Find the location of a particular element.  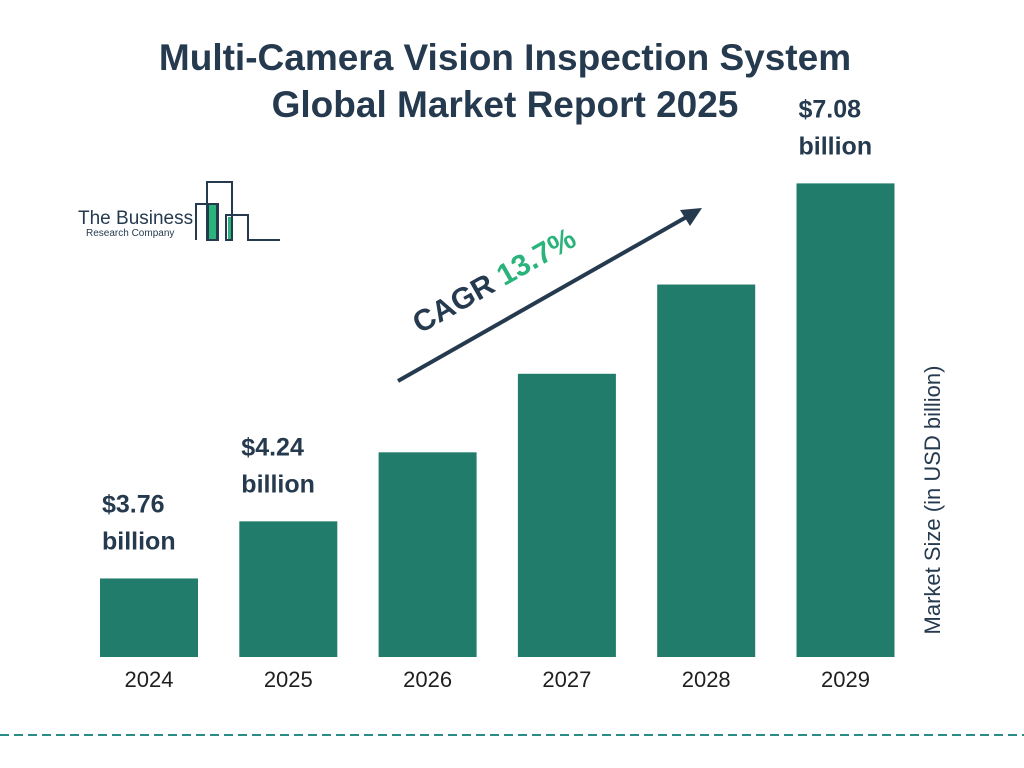

cagr-value: 13.7% is located at coordinates (536, 257).